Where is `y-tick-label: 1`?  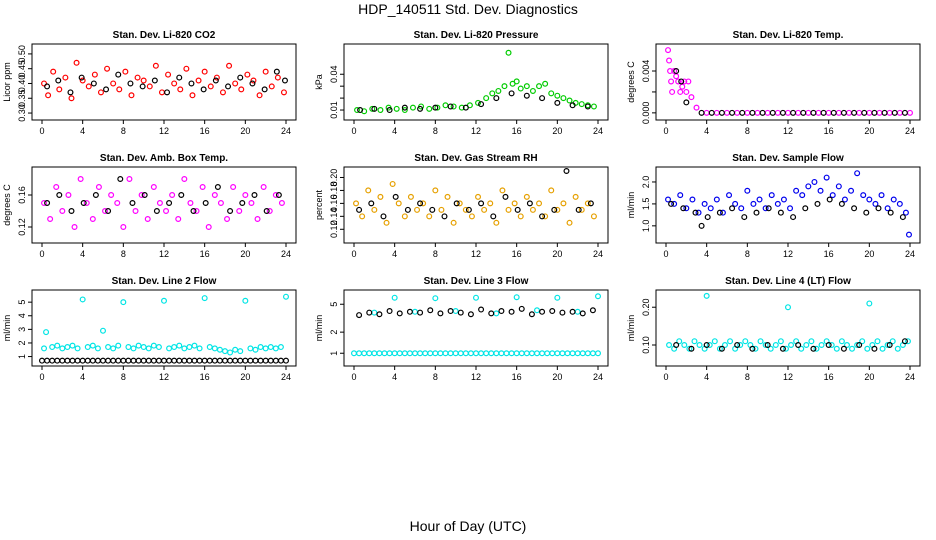 y-tick-label: 1 is located at coordinates (334, 353).